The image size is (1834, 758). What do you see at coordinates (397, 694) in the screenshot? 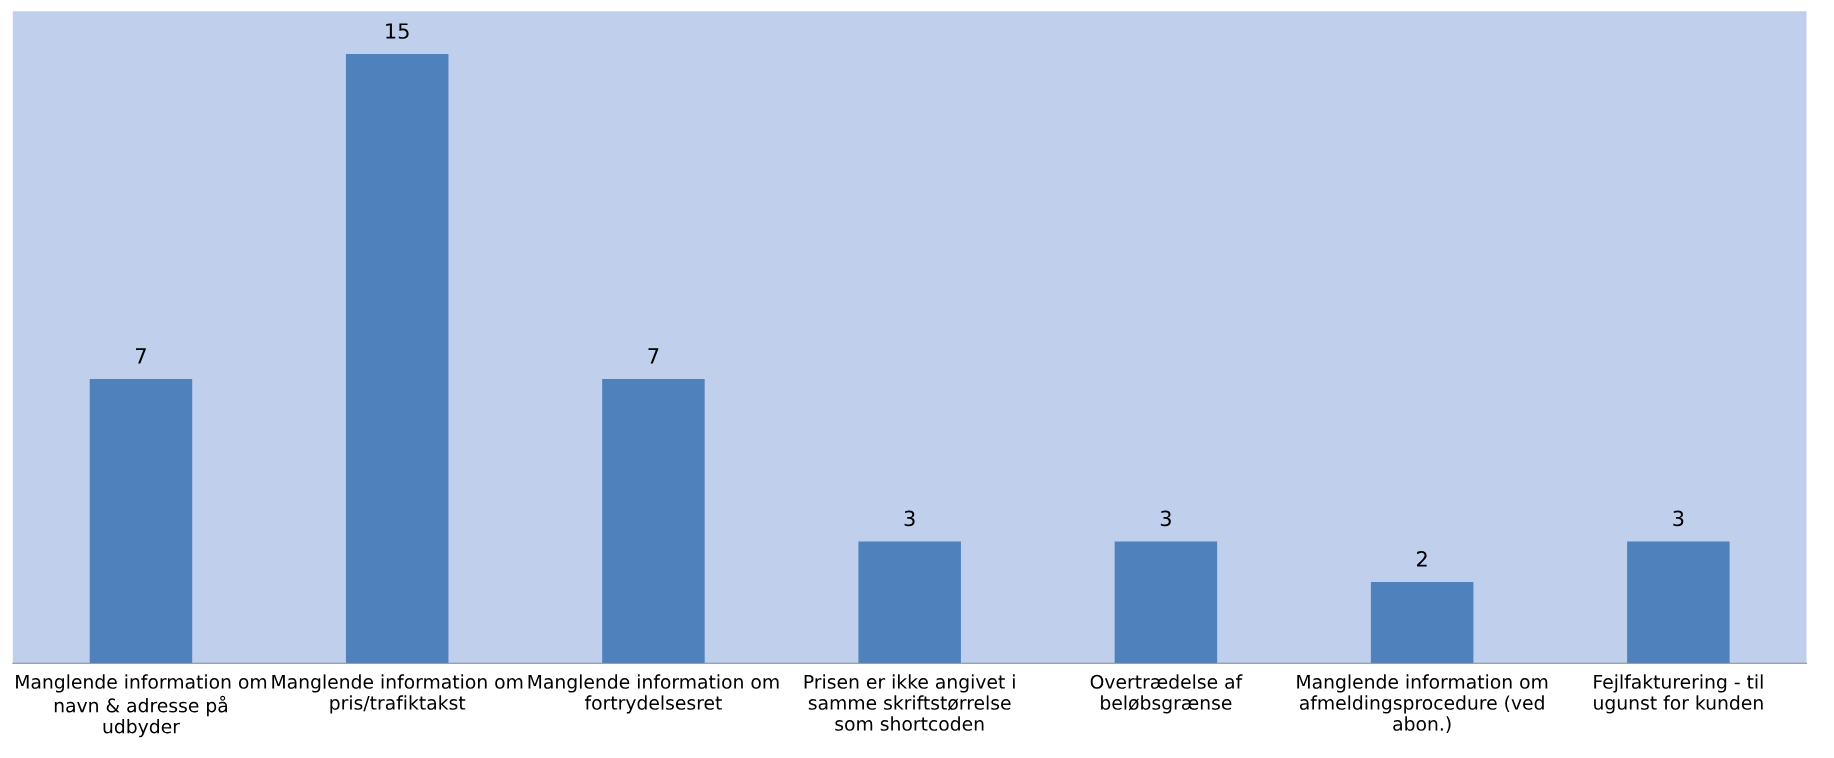
I see `x-tick-label: Manglende information om pris/trafiktakst` at bounding box center [397, 694].